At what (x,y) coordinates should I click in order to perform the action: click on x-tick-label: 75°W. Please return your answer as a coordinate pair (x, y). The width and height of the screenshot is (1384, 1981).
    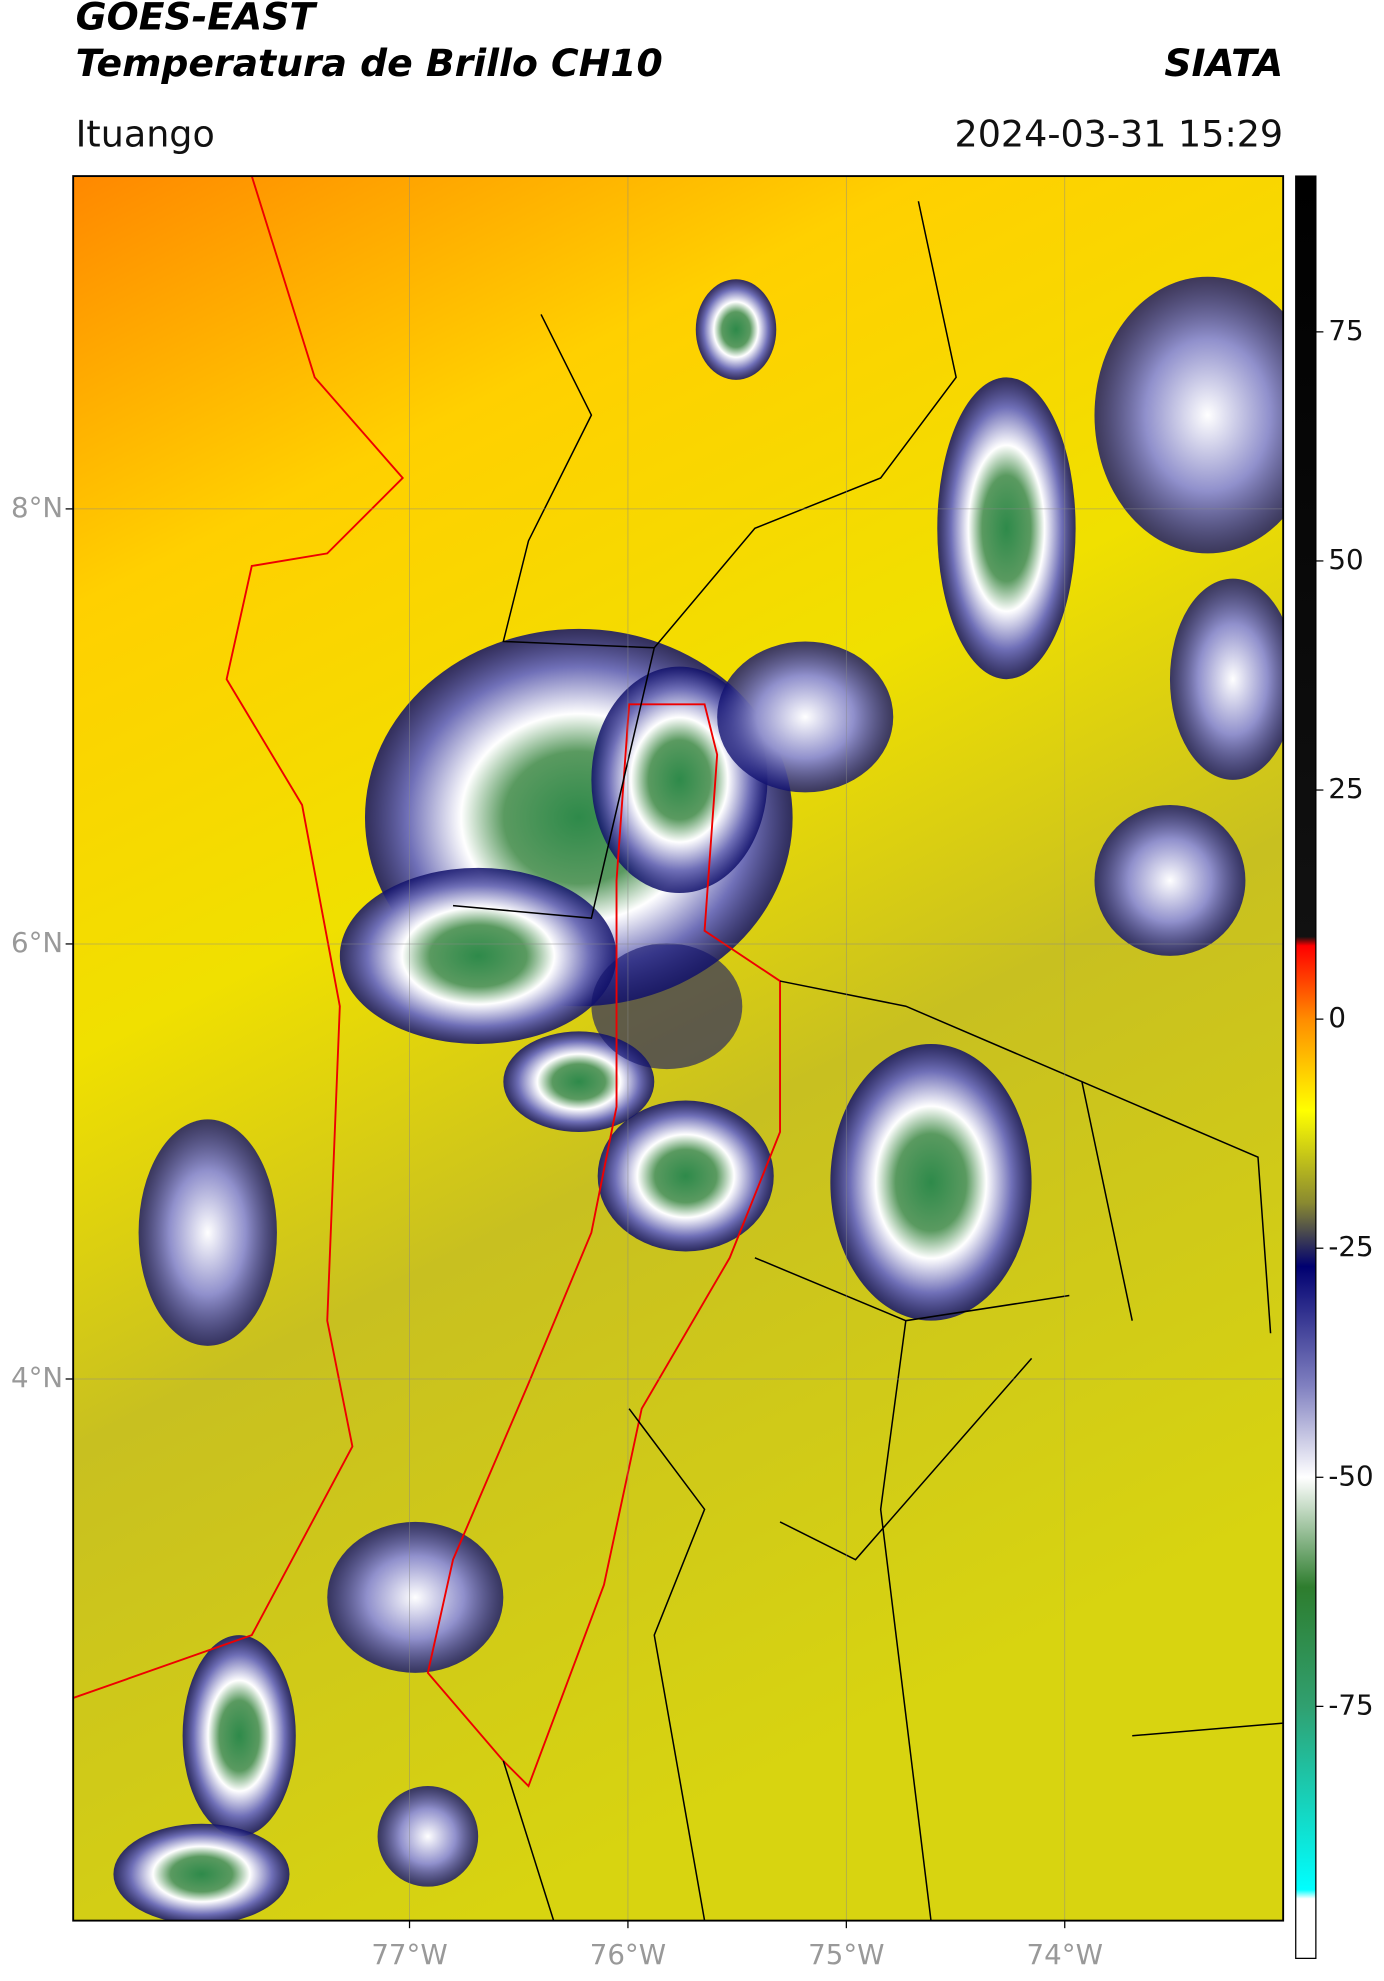
    Looking at the image, I should click on (846, 1954).